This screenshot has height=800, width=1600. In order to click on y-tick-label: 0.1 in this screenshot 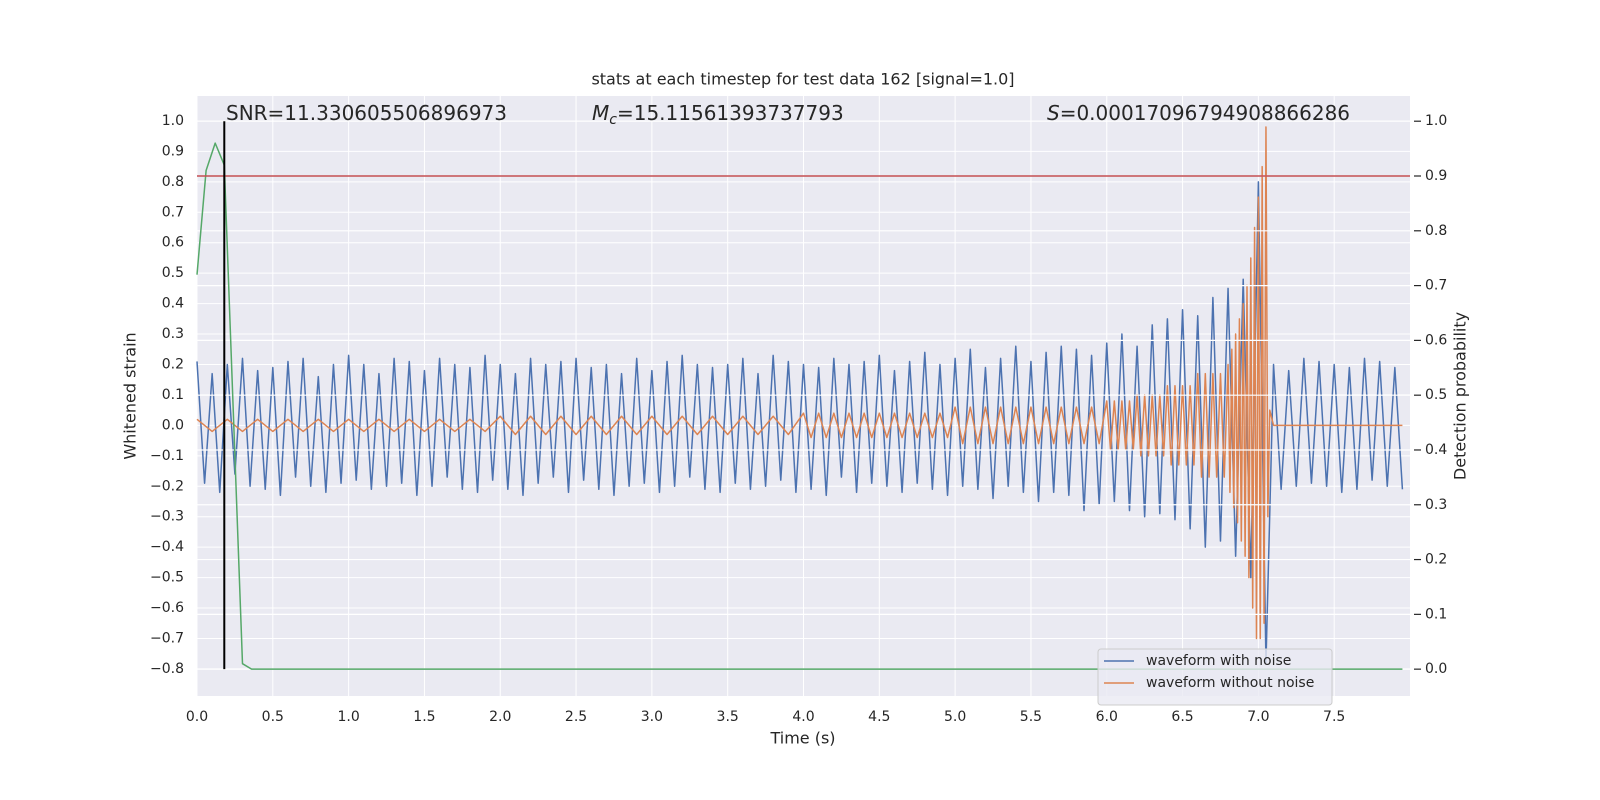, I will do `click(173, 395)`.